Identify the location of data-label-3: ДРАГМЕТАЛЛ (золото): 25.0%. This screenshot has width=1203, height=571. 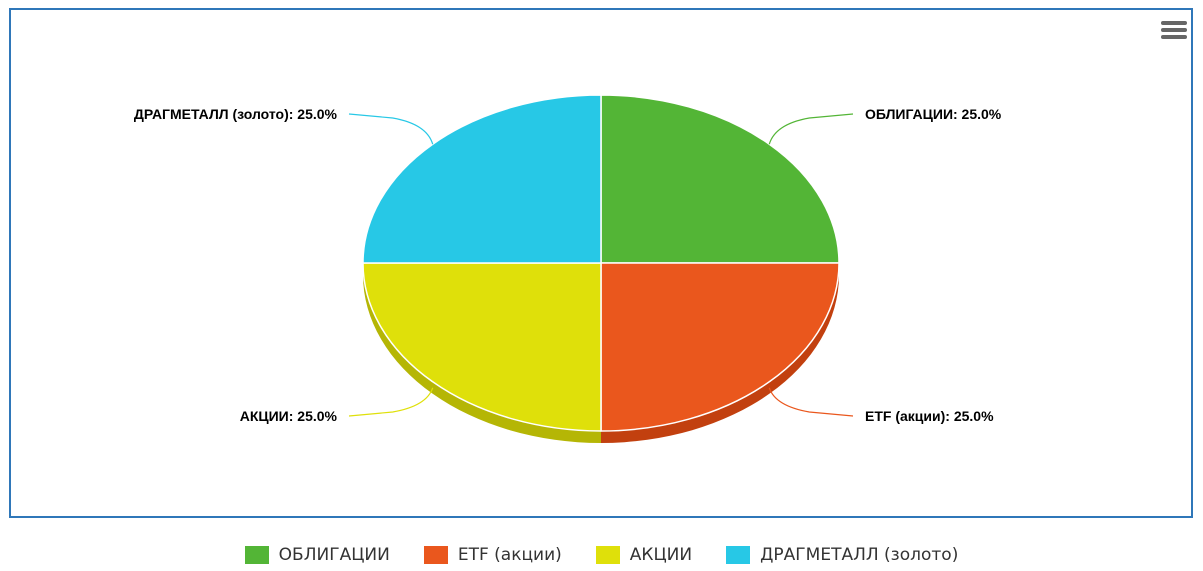
(236, 114).